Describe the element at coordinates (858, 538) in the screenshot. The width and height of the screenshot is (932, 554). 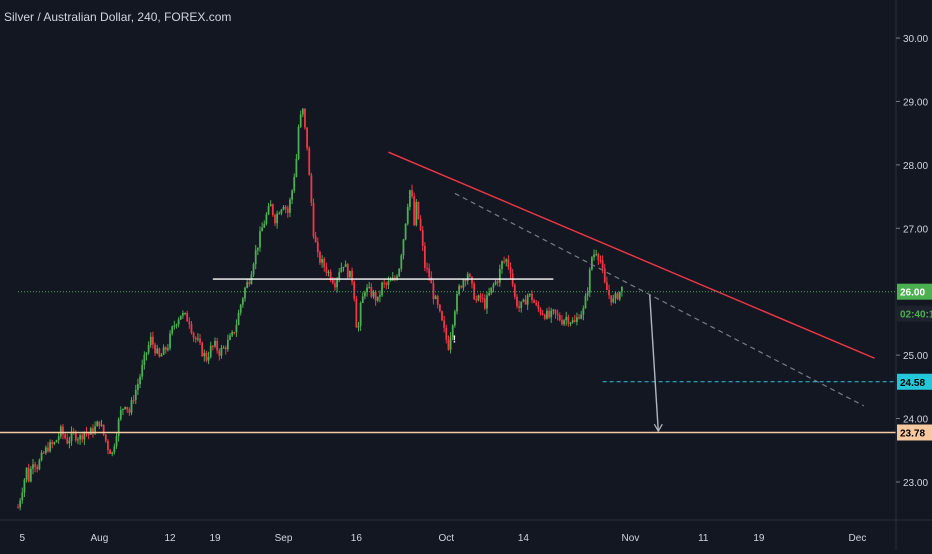
I see `x-tick-label: Dec` at that location.